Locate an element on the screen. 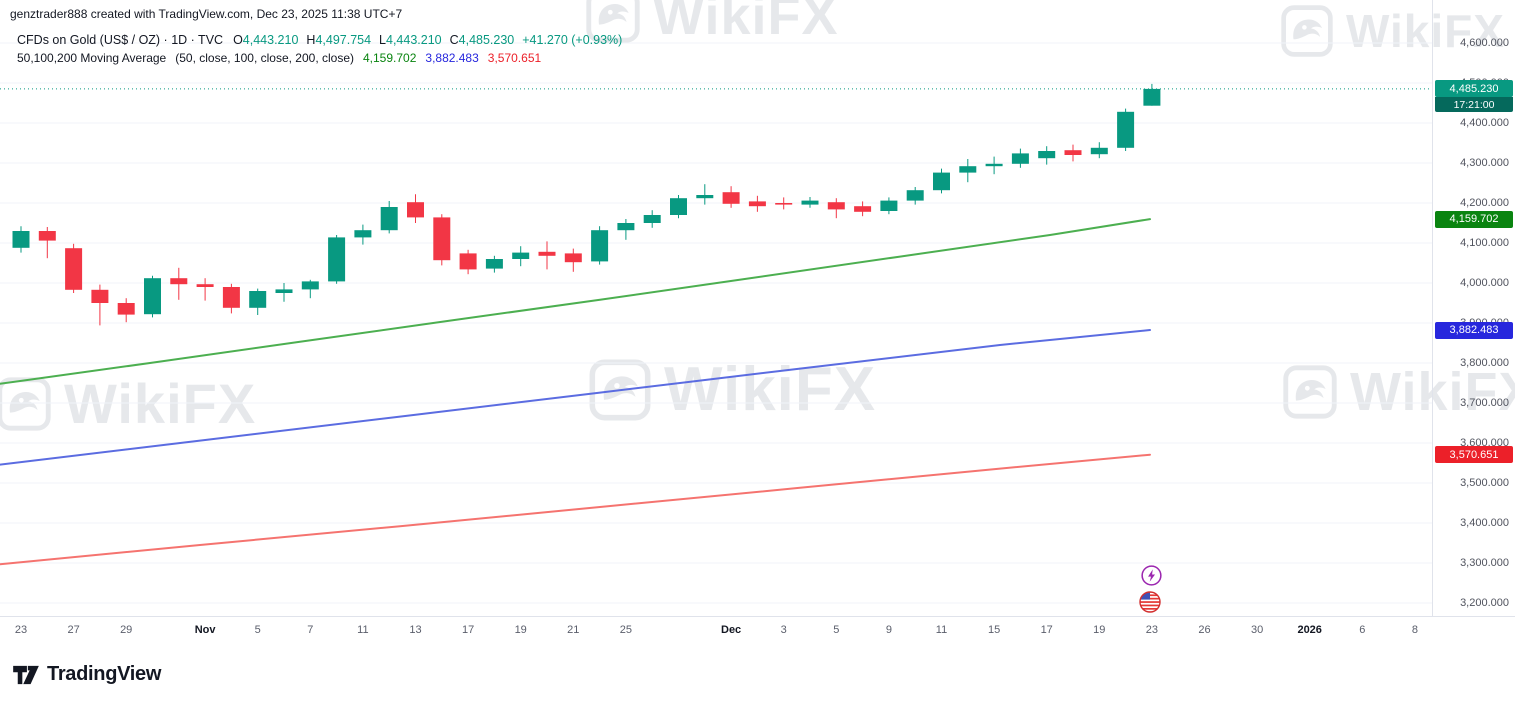  price-tick-label: 3,500.000 is located at coordinates (1484, 482).